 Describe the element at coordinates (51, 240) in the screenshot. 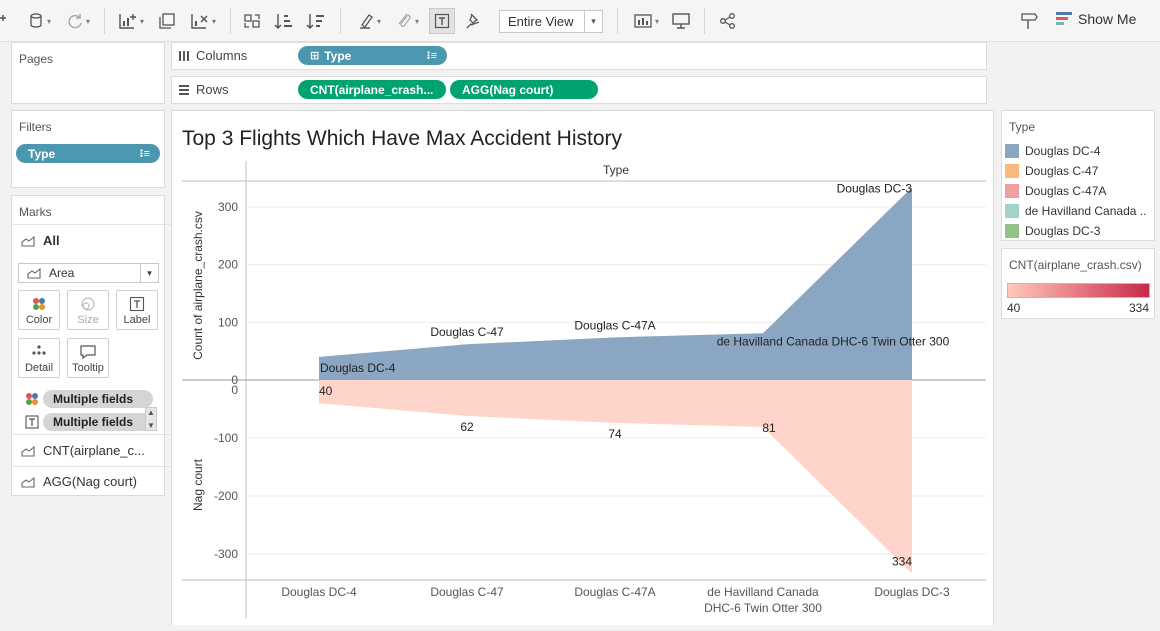

I see `marks-all-label: All` at that location.